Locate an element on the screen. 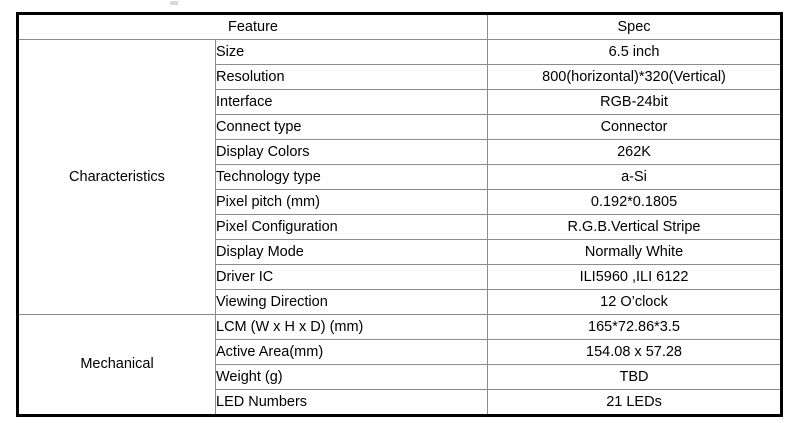 This screenshot has height=423, width=800. table-row: Pixel Configuration R.G.B.Vertical Stripe is located at coordinates (400, 227).